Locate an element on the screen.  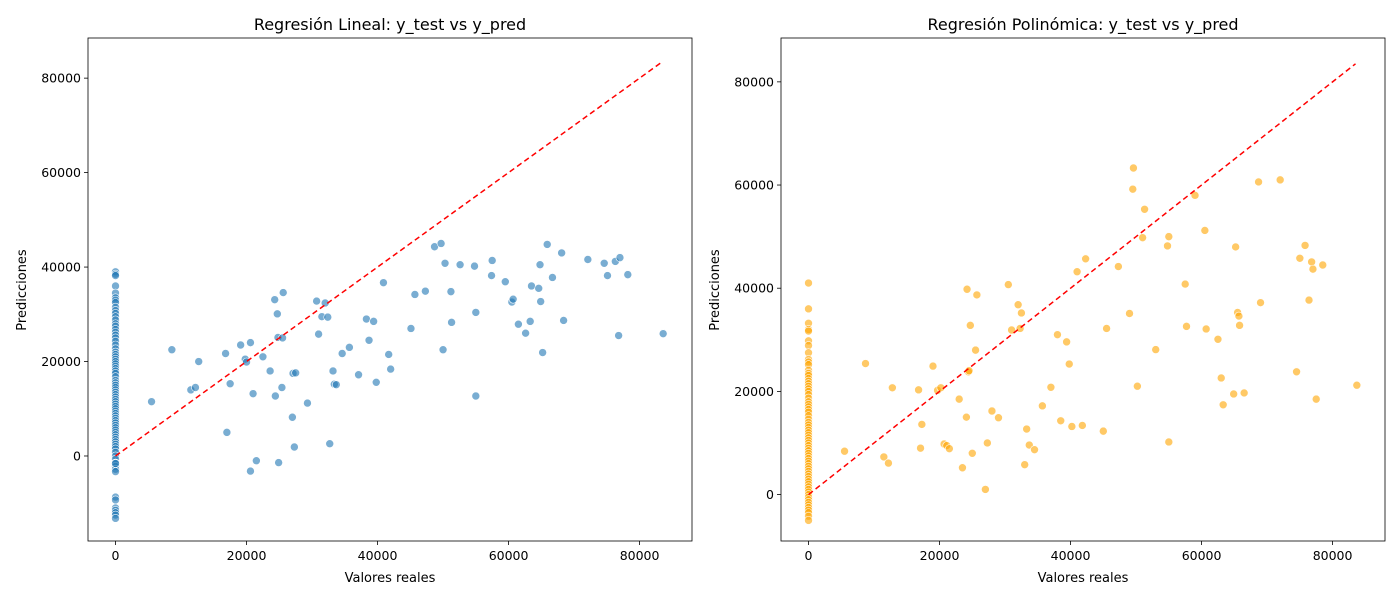
y-axis-label: Predicciones is located at coordinates (22, 290).